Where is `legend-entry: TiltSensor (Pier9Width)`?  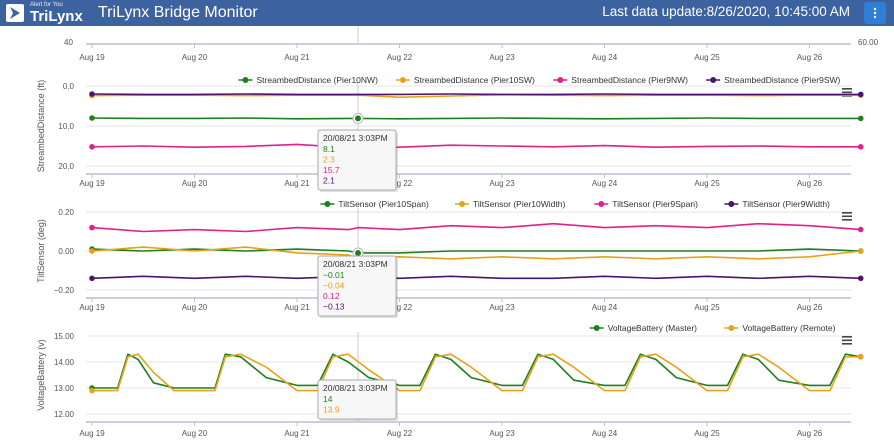 legend-entry: TiltSensor (Pier9Width) is located at coordinates (786, 204).